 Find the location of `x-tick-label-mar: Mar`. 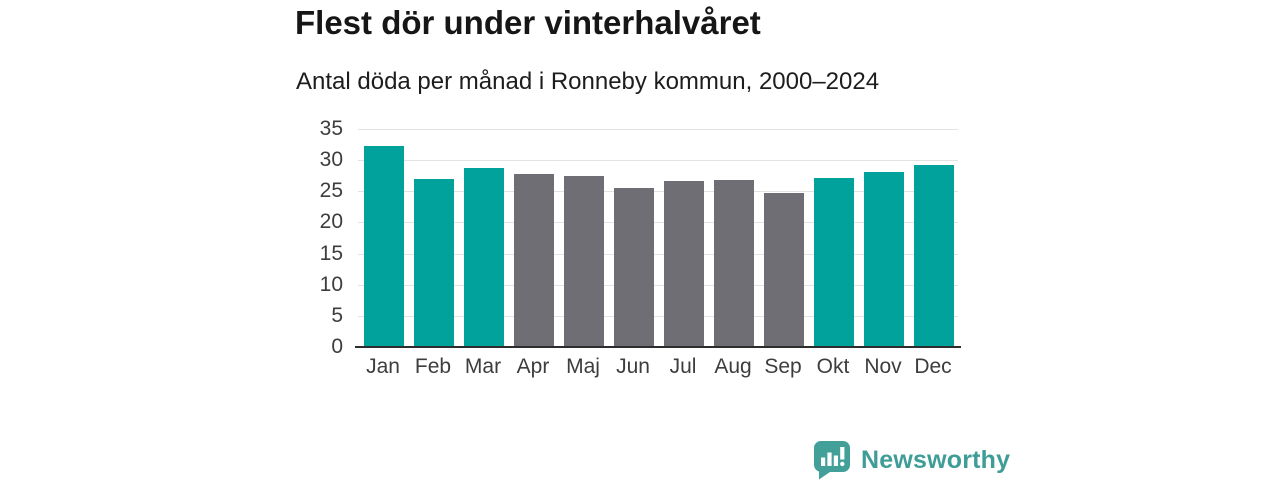

x-tick-label-mar: Mar is located at coordinates (483, 366).